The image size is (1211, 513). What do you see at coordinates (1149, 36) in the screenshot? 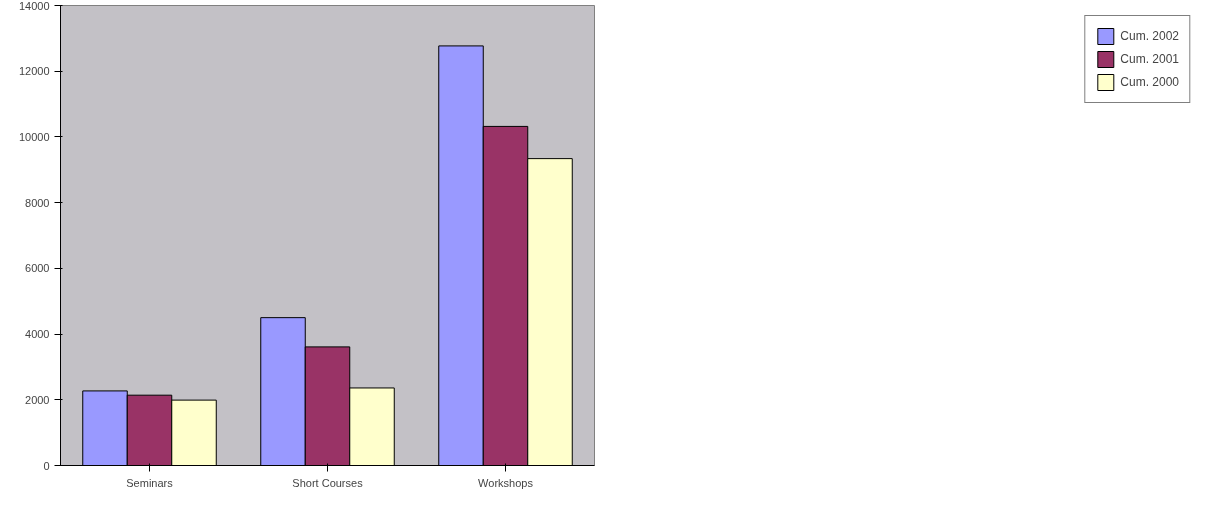
I see `legend-label: Cum. 2002` at bounding box center [1149, 36].